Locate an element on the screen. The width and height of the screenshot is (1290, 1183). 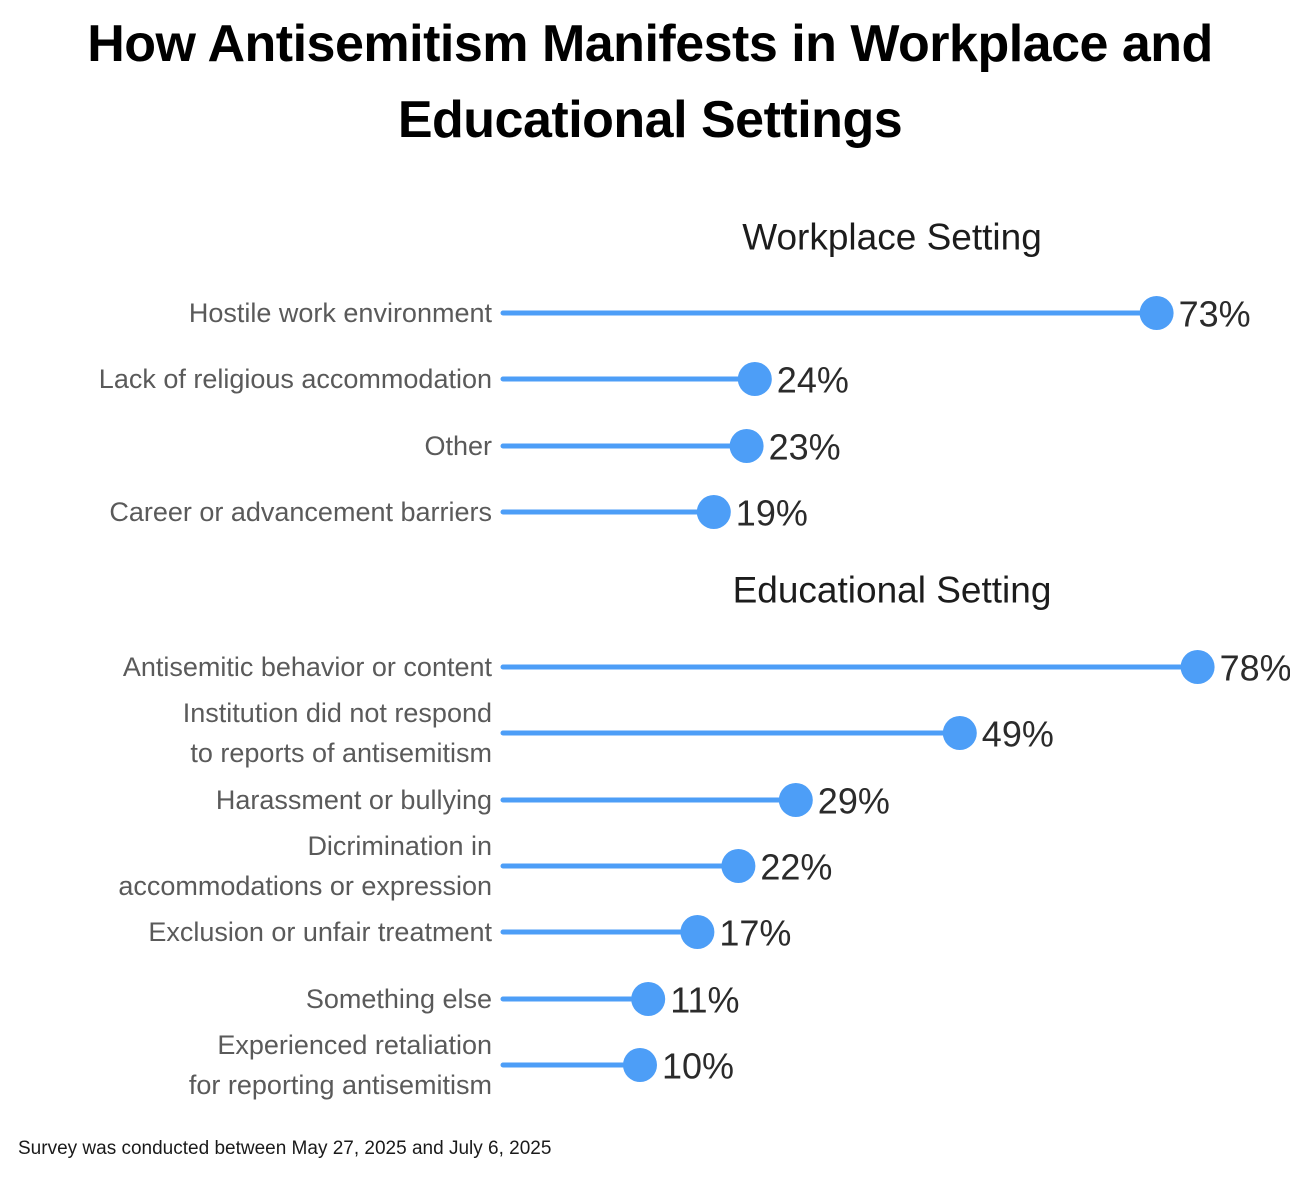
value-label: 22% is located at coordinates (796, 867).